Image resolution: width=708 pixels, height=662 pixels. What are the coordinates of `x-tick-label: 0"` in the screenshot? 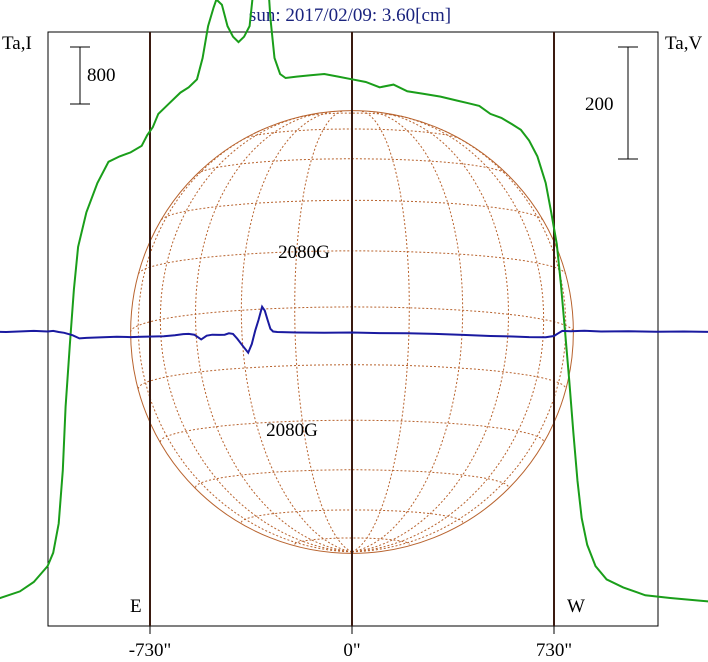 It's located at (351, 650).